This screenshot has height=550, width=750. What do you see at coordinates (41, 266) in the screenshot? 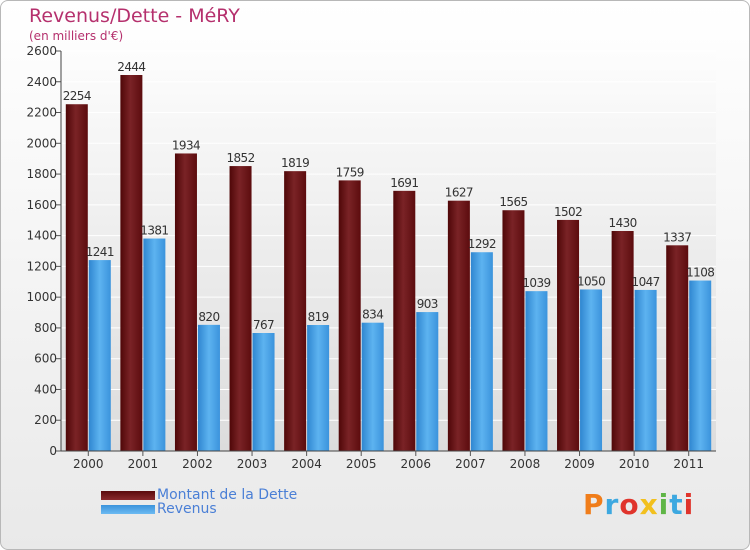
I see `y-tick-label: 1200` at bounding box center [41, 266].